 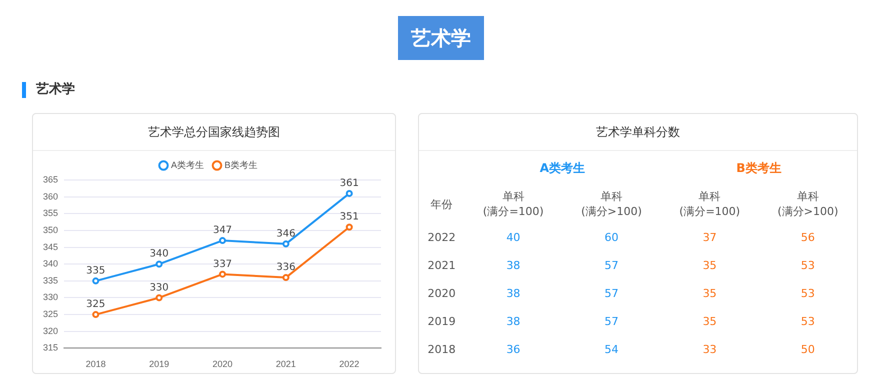 I want to click on data-label: 330, so click(x=159, y=288).